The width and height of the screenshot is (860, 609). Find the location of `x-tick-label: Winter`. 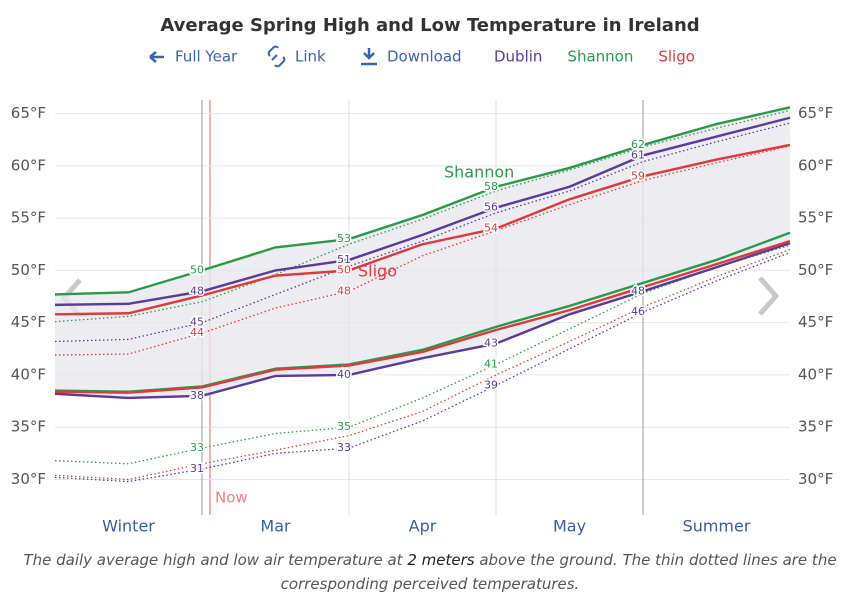

x-tick-label: Winter is located at coordinates (128, 526).